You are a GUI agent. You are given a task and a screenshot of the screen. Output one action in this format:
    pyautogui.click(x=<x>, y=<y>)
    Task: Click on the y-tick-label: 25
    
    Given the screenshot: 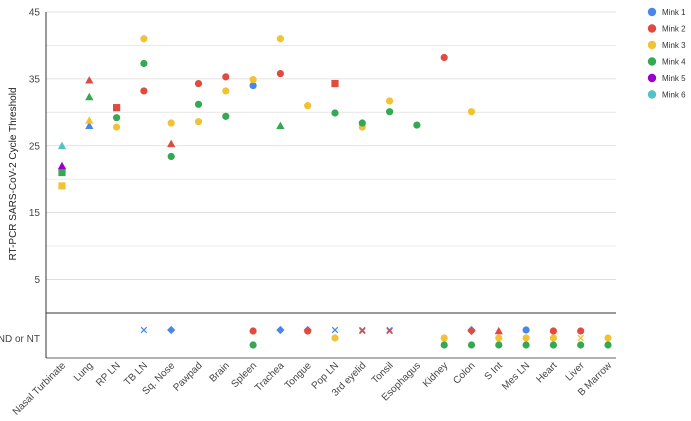 What is the action you would take?
    pyautogui.click(x=35, y=146)
    